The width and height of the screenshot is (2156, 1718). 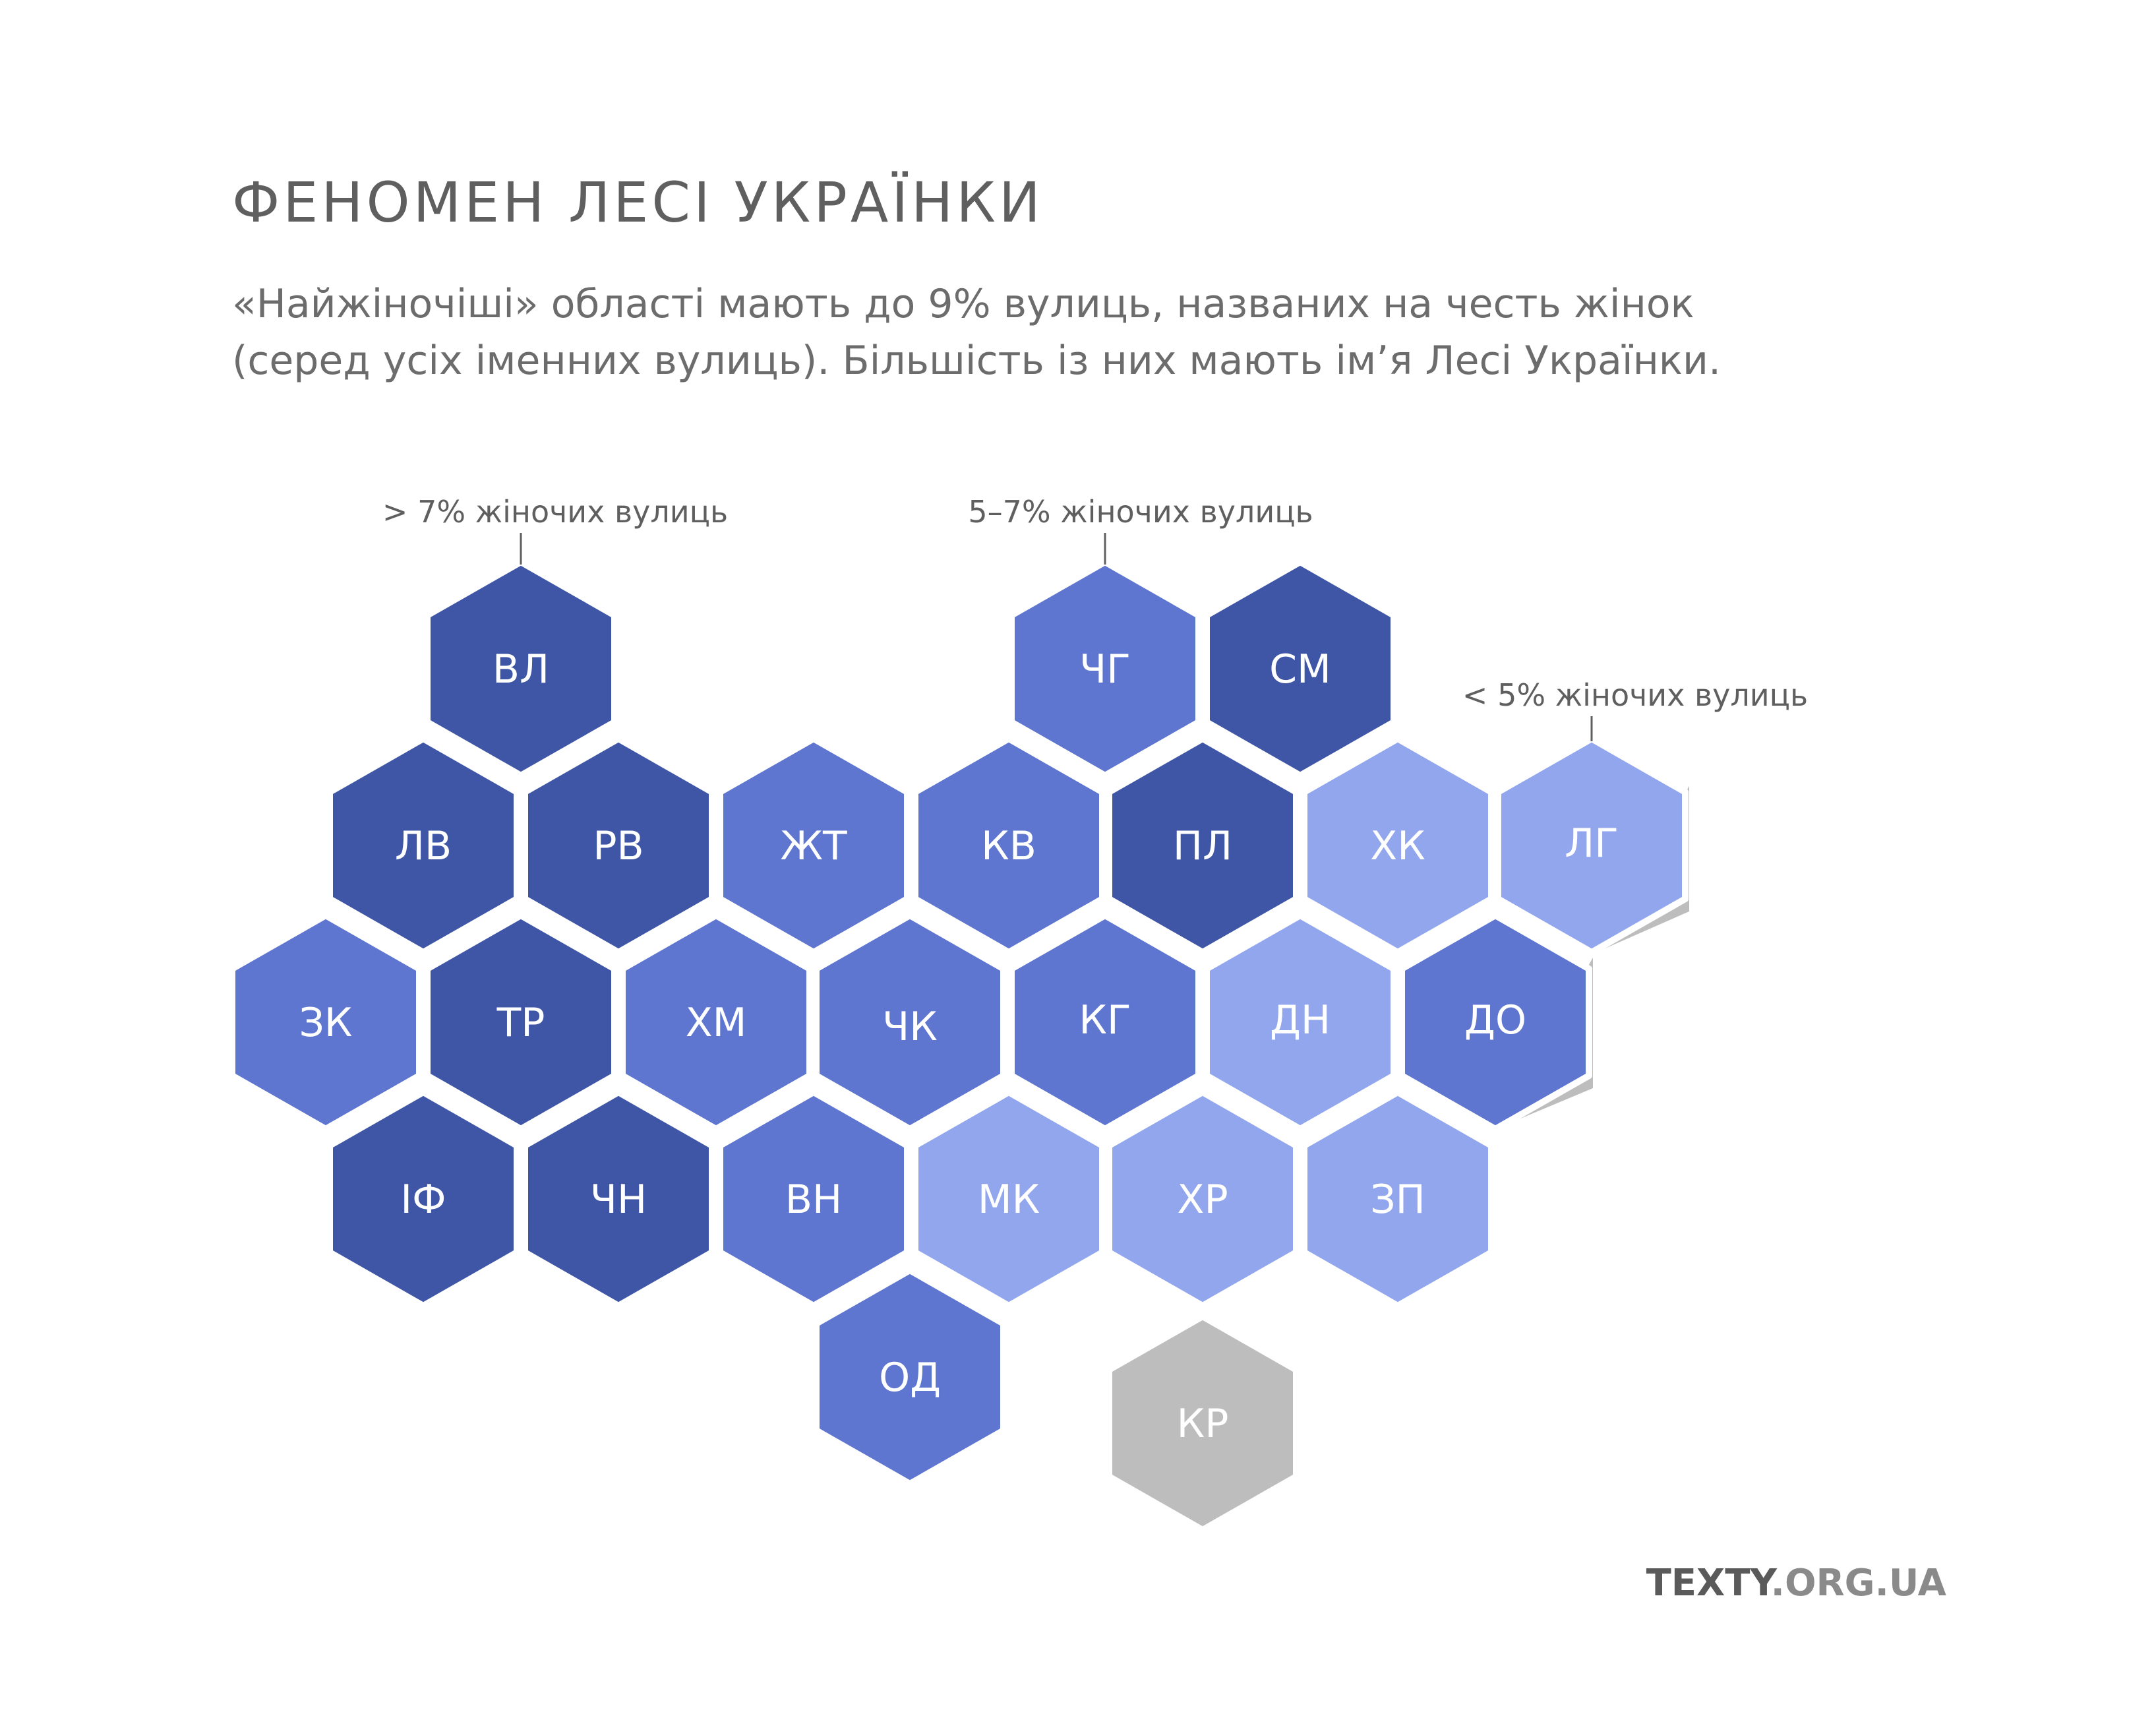 I want to click on region-hex-rv, so click(x=618, y=845).